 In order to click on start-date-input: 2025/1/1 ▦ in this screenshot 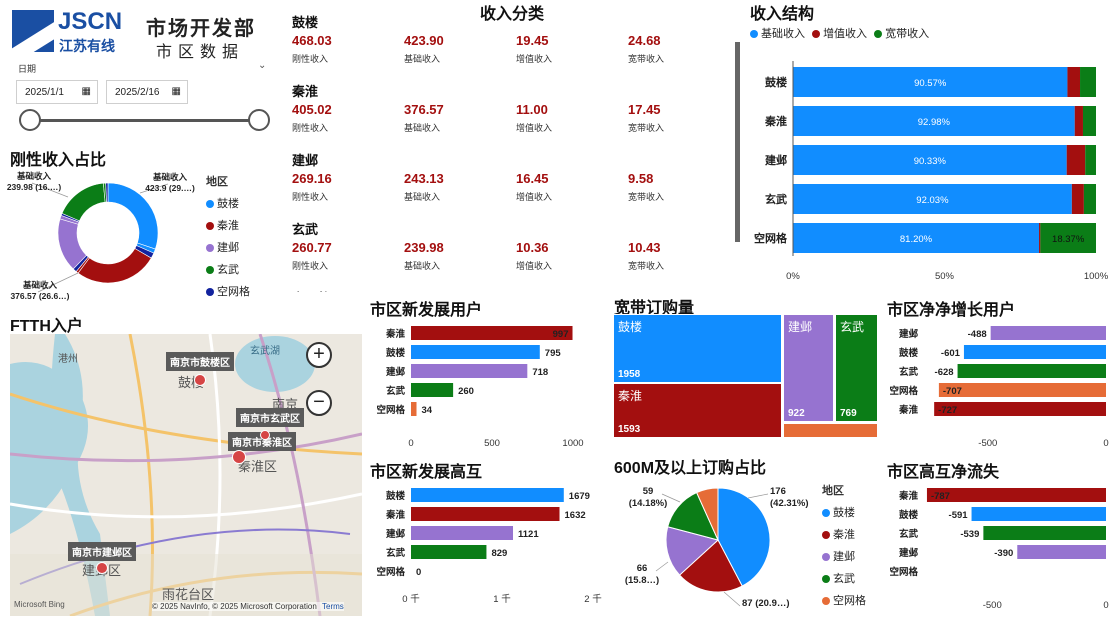, I will do `click(57, 92)`.